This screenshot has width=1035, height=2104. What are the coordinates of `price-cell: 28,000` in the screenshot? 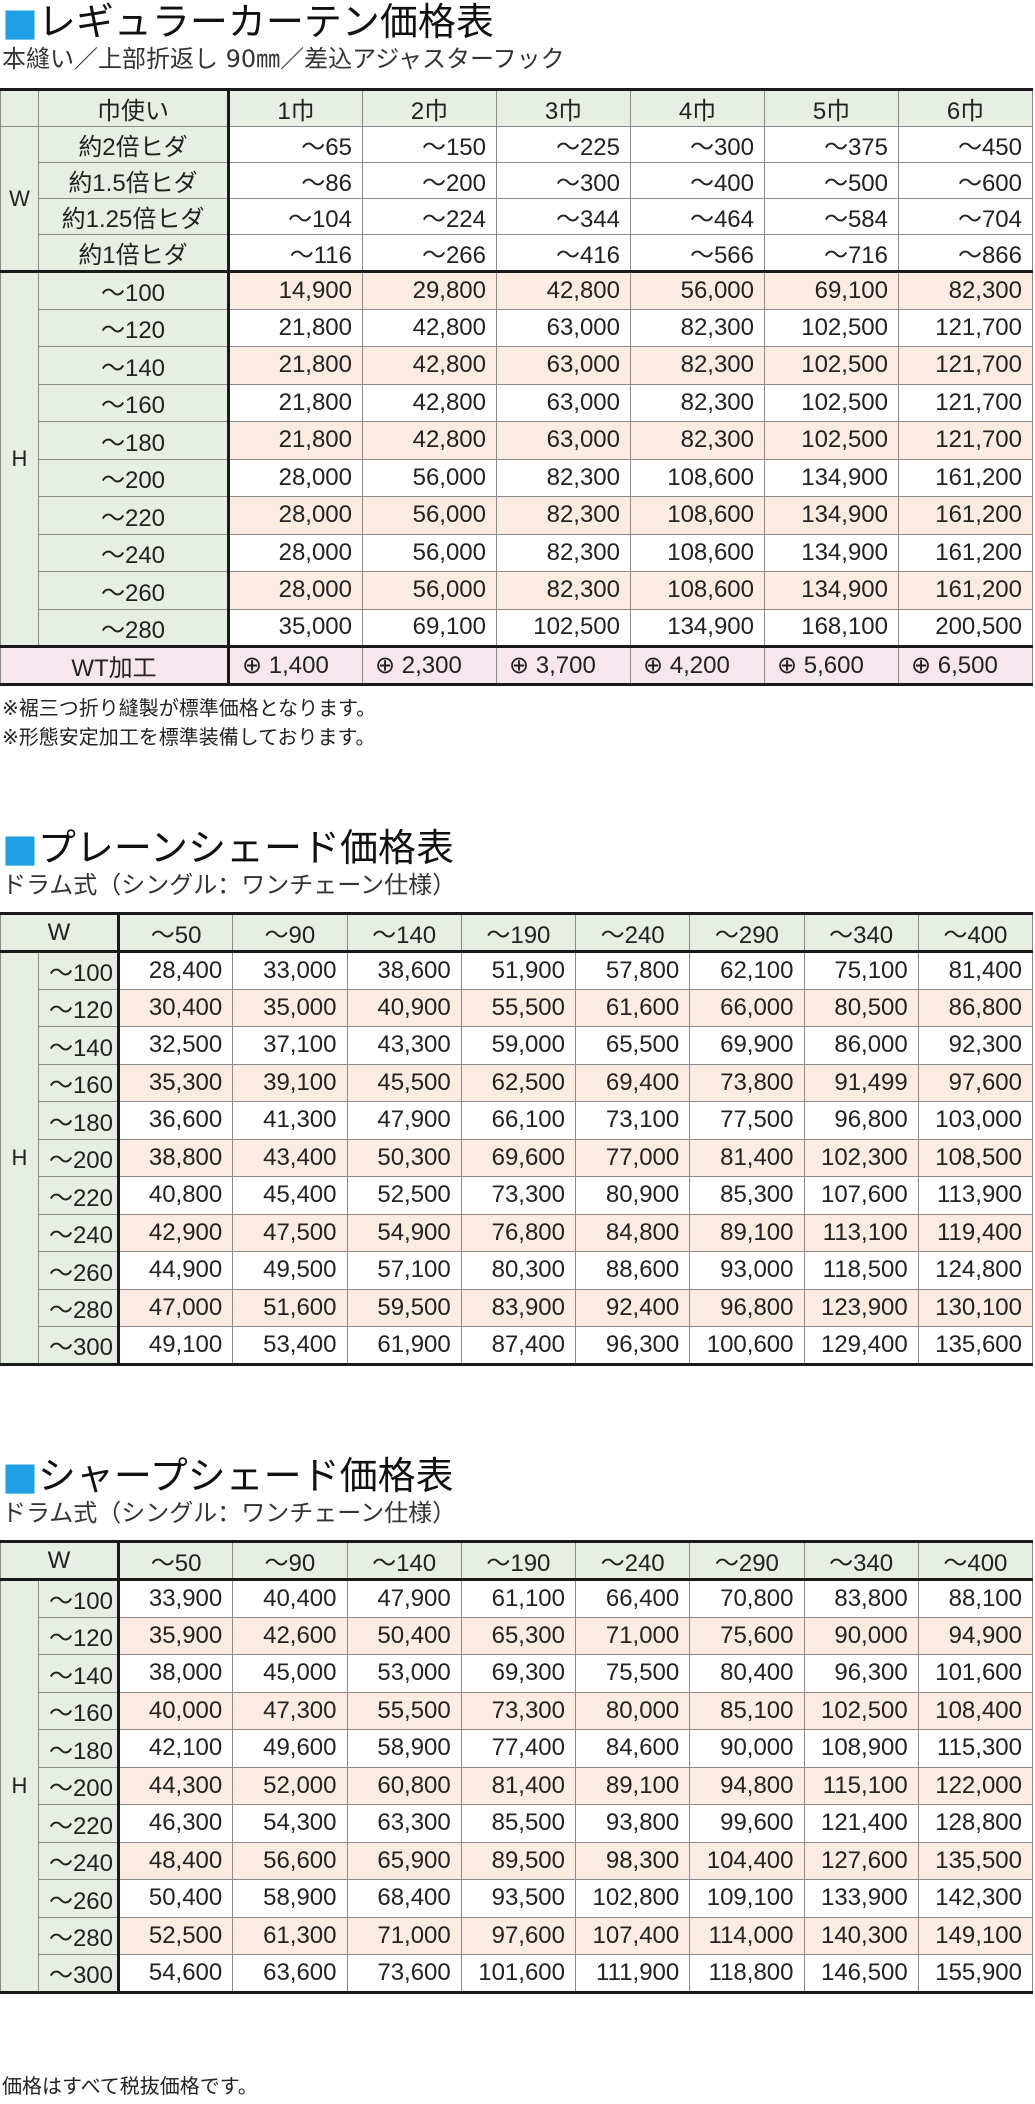 It's located at (295, 590).